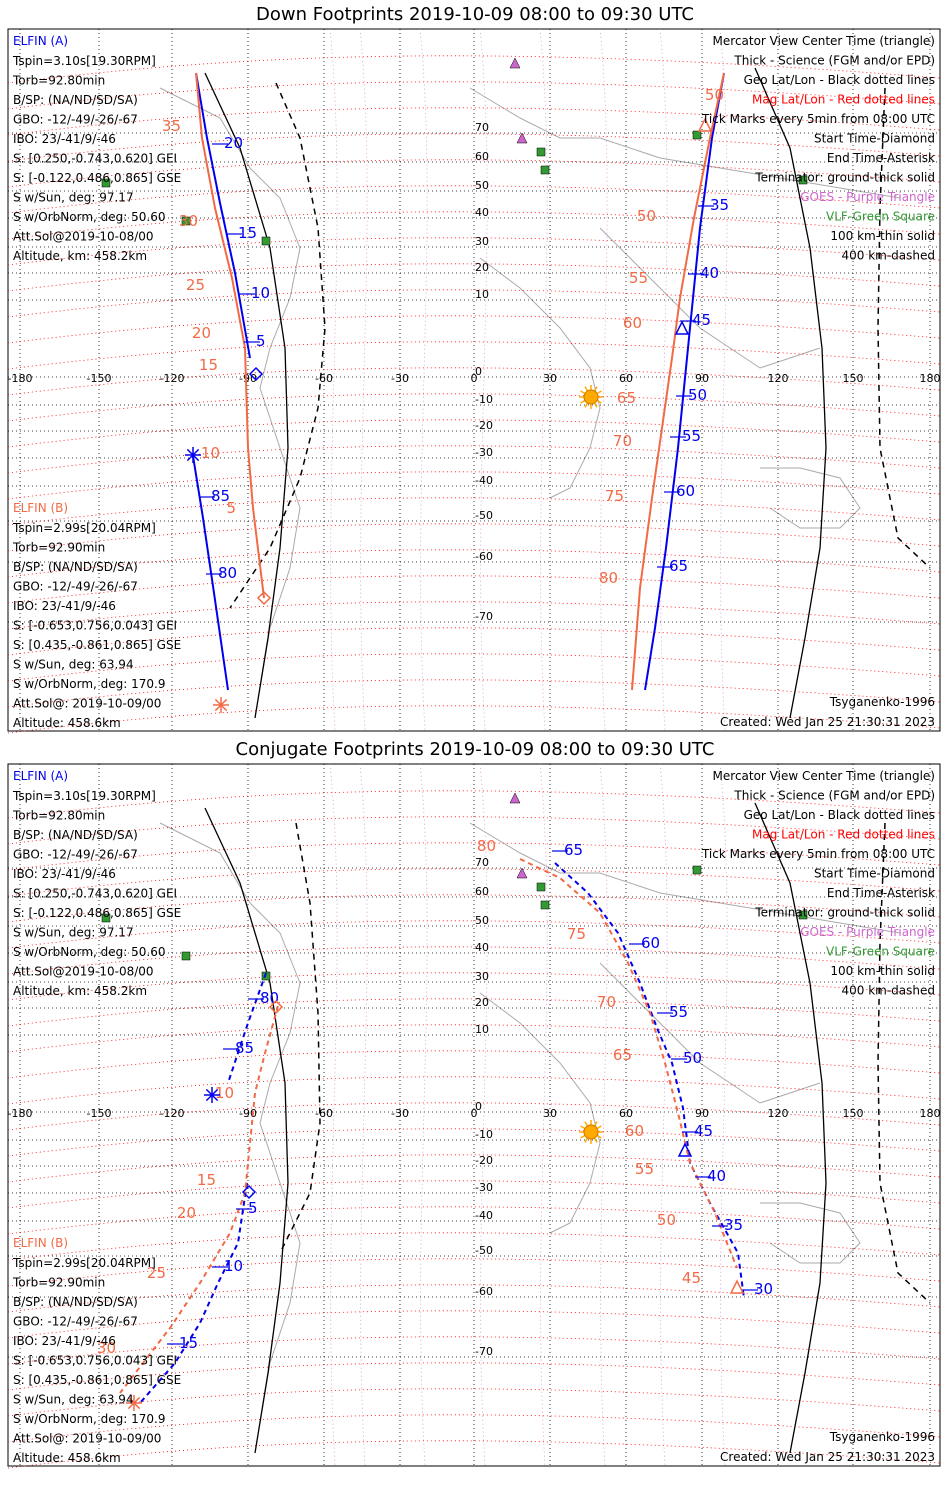 The height and width of the screenshot is (1500, 950). I want to click on lat-label: 50, so click(482, 185).